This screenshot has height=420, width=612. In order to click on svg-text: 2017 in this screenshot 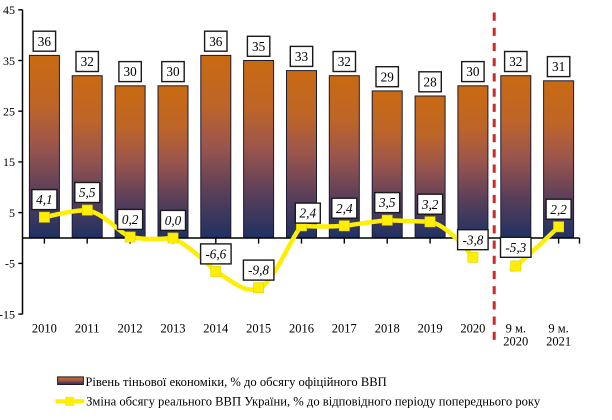, I will do `click(344, 328)`.